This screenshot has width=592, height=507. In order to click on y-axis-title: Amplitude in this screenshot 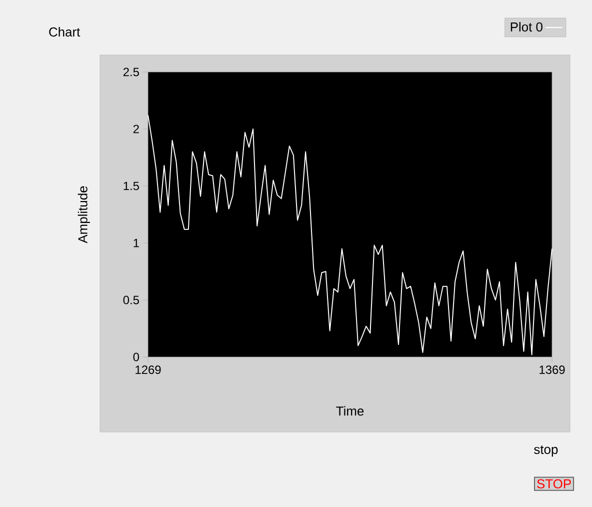, I will do `click(84, 215)`.